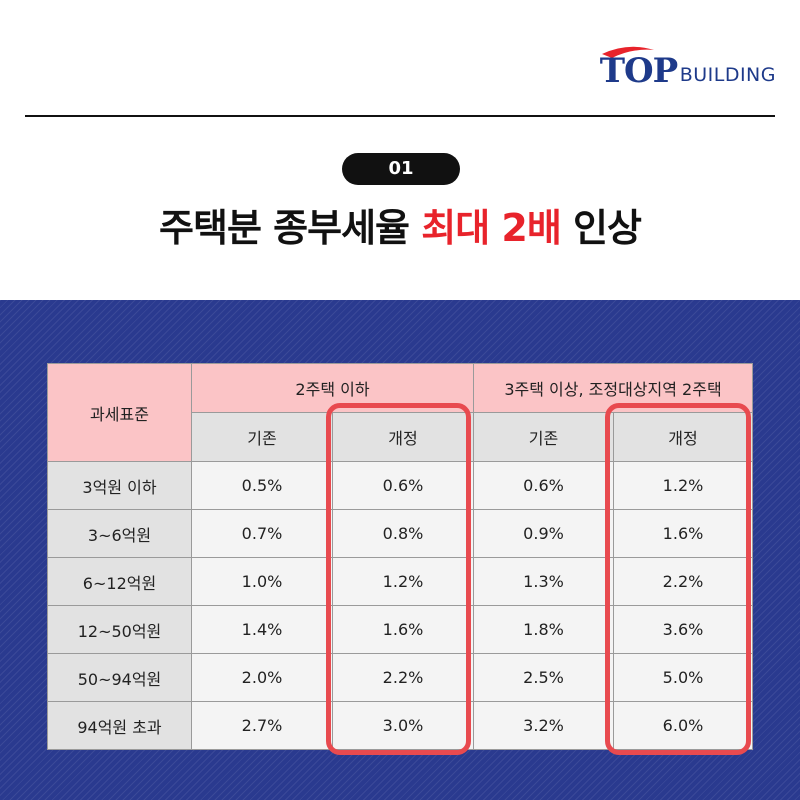 The image size is (800, 800). What do you see at coordinates (543, 677) in the screenshot?
I see `rate-cell: 2.5%` at bounding box center [543, 677].